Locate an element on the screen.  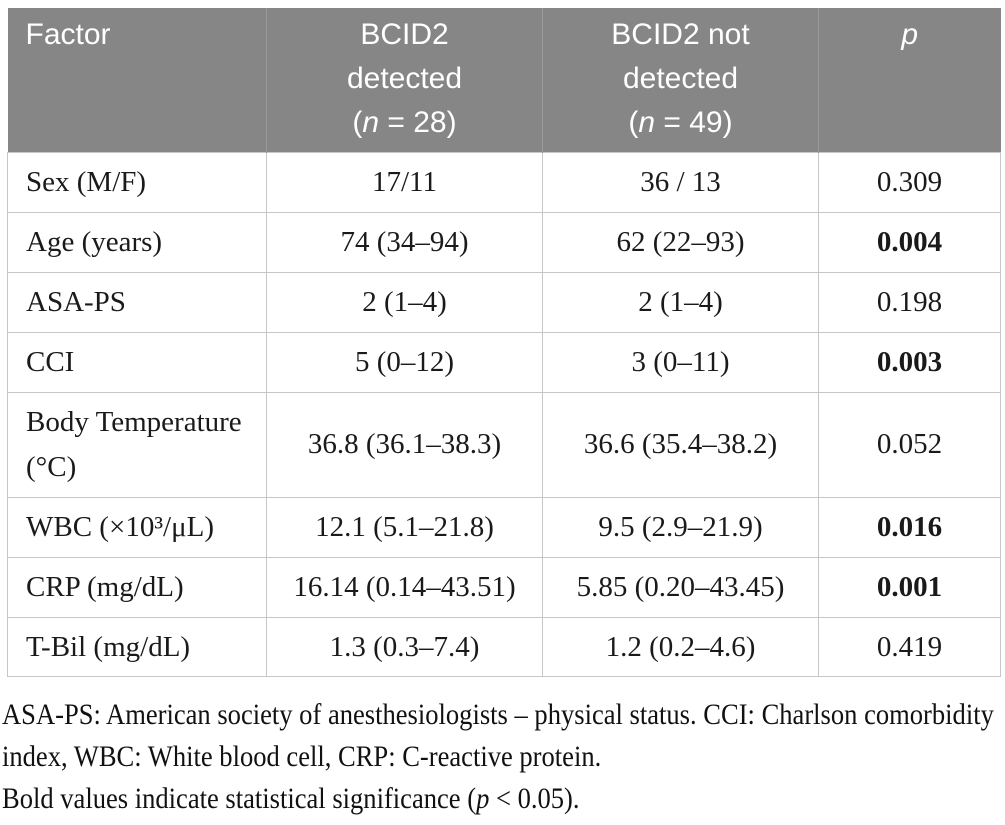
p-value-cell: 0.004 is located at coordinates (909, 242).